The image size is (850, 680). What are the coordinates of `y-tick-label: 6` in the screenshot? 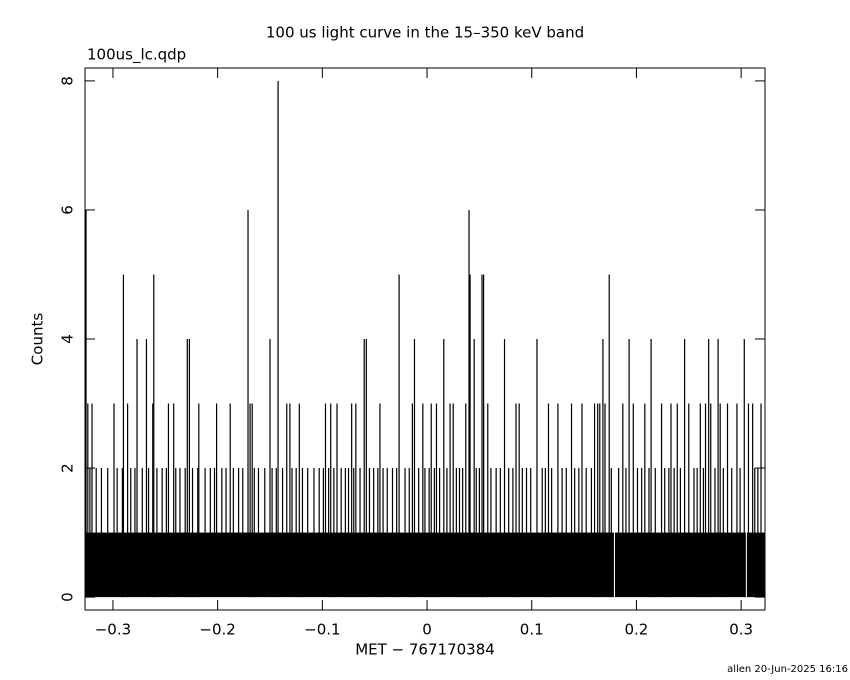 It's located at (68, 210).